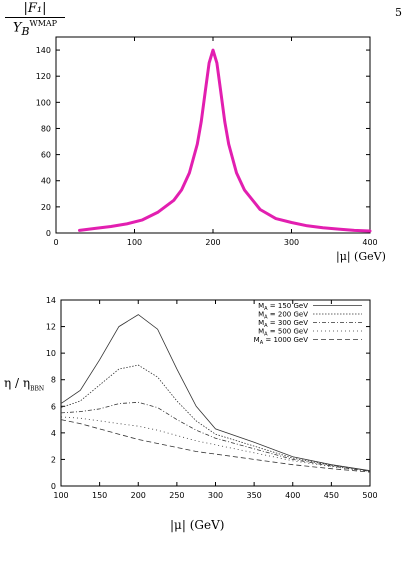 Image resolution: width=415 pixels, height=561 pixels. I want to click on chart1-ylabel-denominator: YBWMAP, so click(35, 28).